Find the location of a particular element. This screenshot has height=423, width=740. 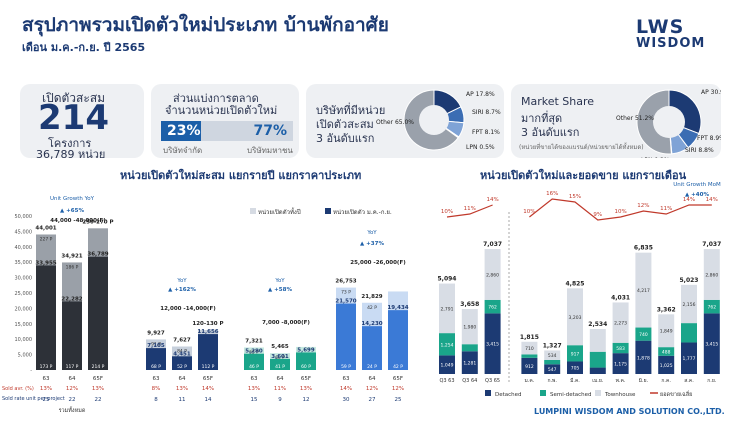

card2-line2: จำนวนหน่วยเปิดตัวใหม่ is located at coordinates (221, 110).